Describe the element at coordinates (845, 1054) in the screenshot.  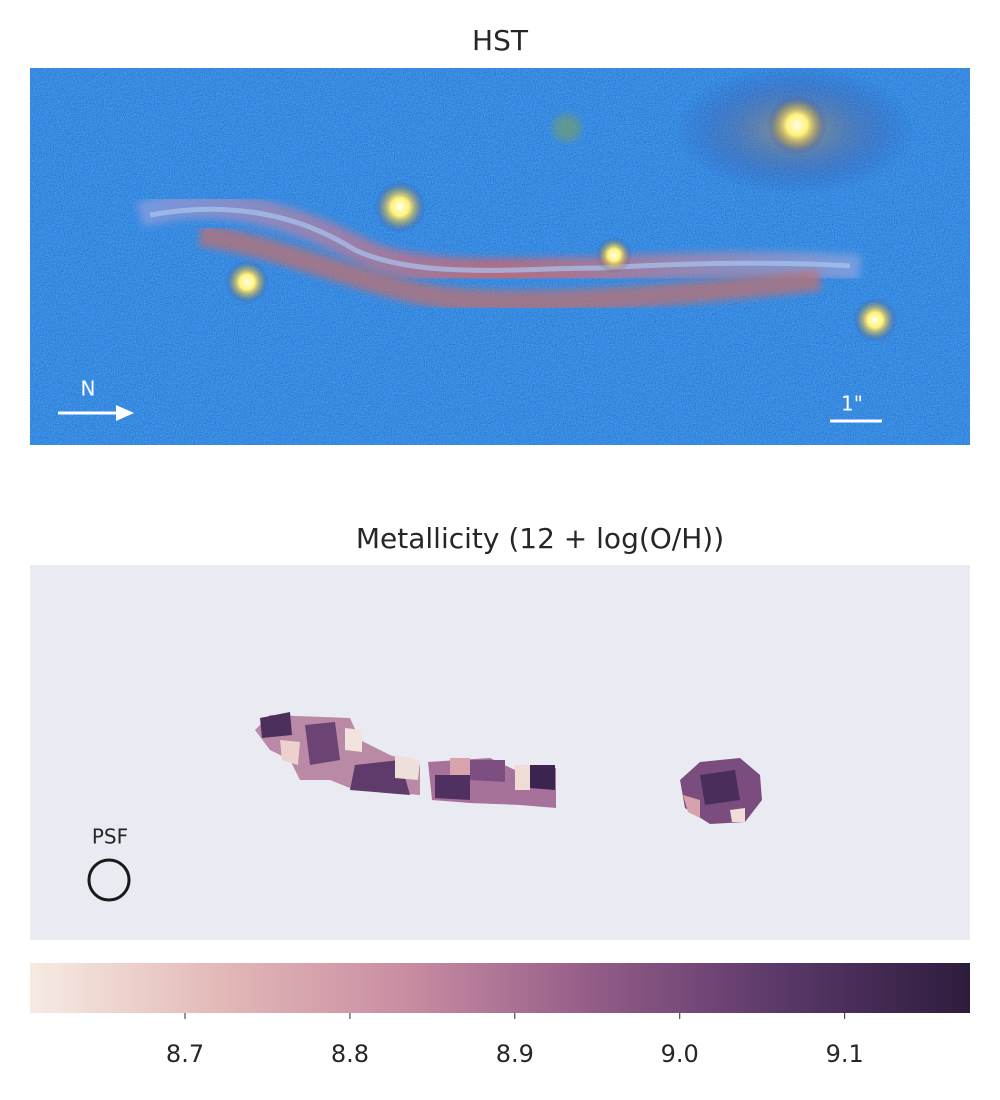
I see `colorbar-tick-label: 9.1` at that location.